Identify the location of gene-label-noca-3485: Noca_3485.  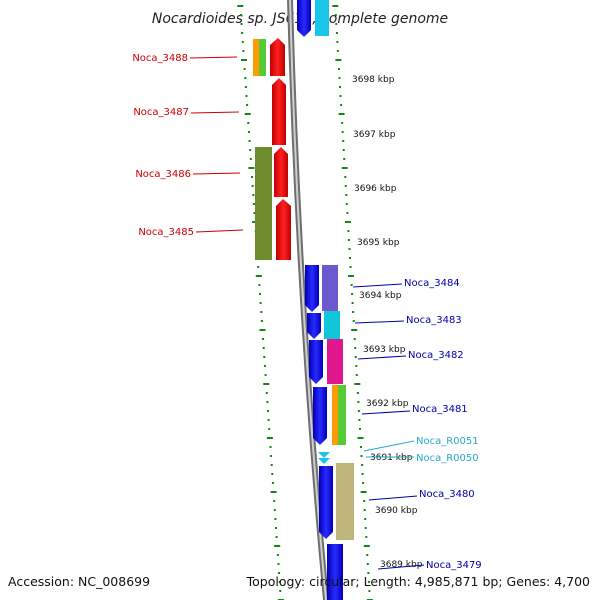
(166, 232).